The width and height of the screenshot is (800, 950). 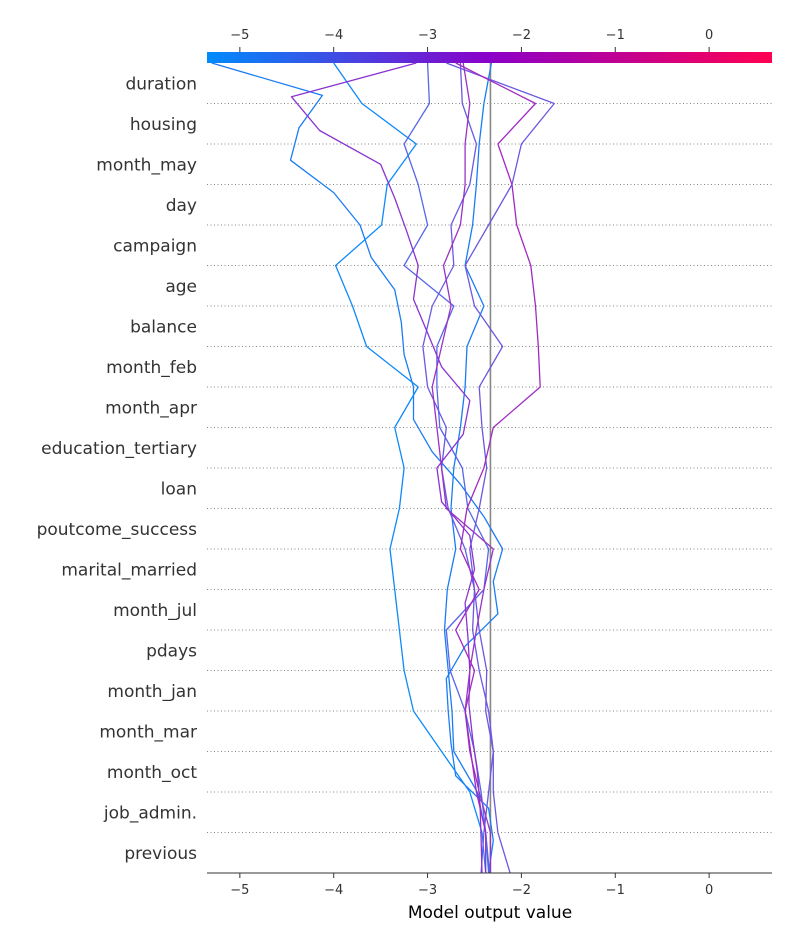 I want to click on top-tick-label: 0, so click(x=709, y=35).